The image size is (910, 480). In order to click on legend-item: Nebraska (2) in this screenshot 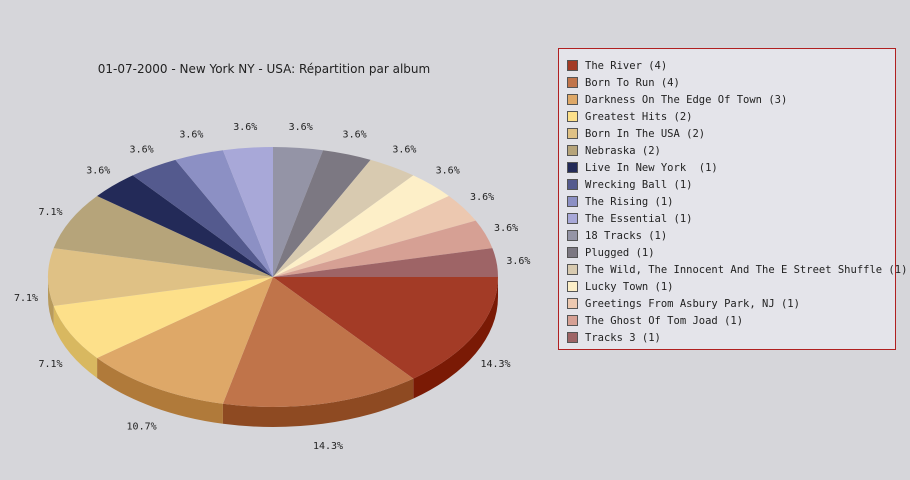, I will do `click(727, 150)`.